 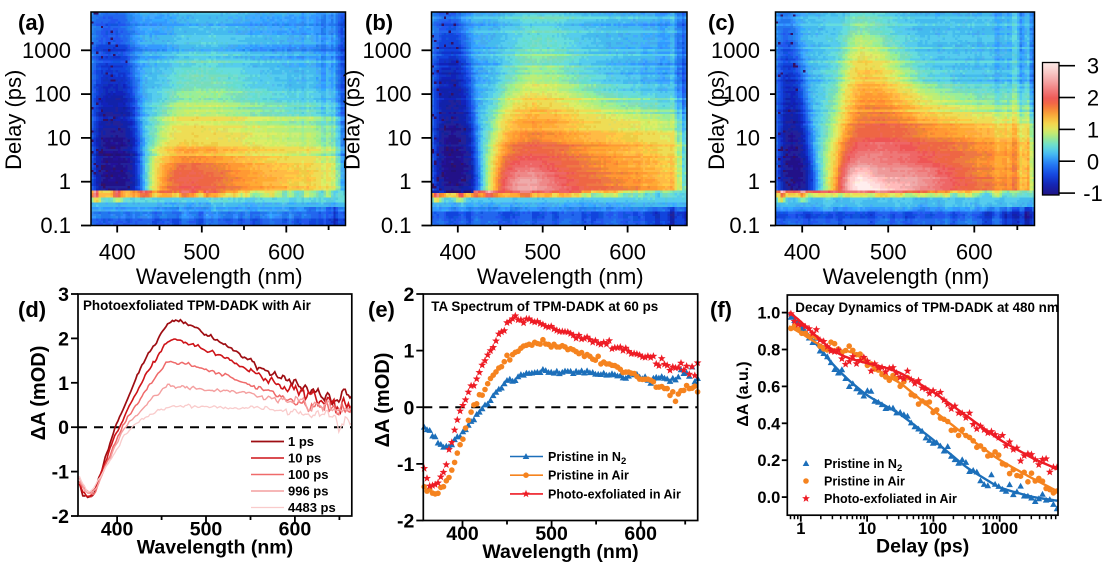 I want to click on svg-text: 100 ps, so click(x=308, y=474).